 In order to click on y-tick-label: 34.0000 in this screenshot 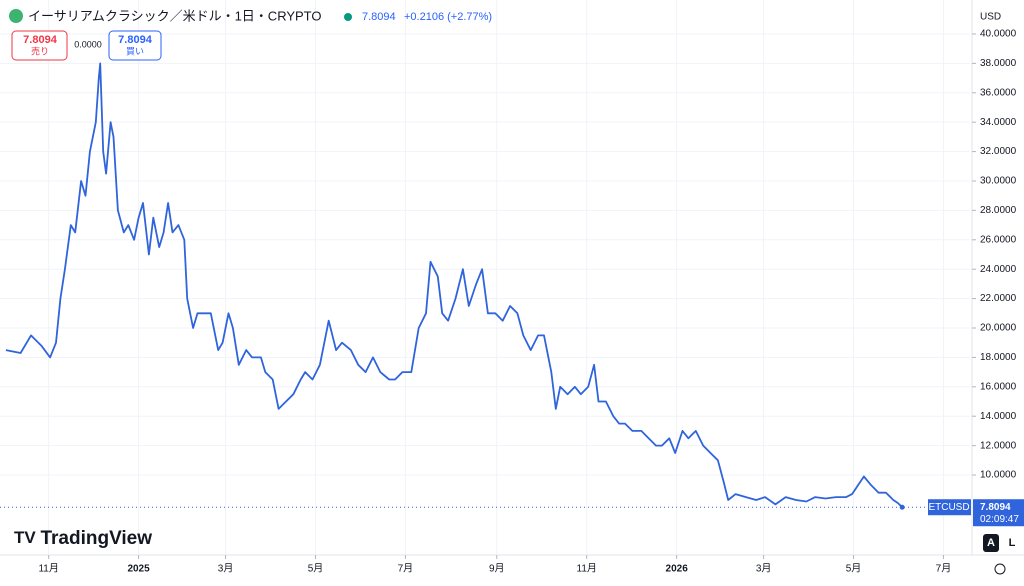, I will do `click(998, 122)`.